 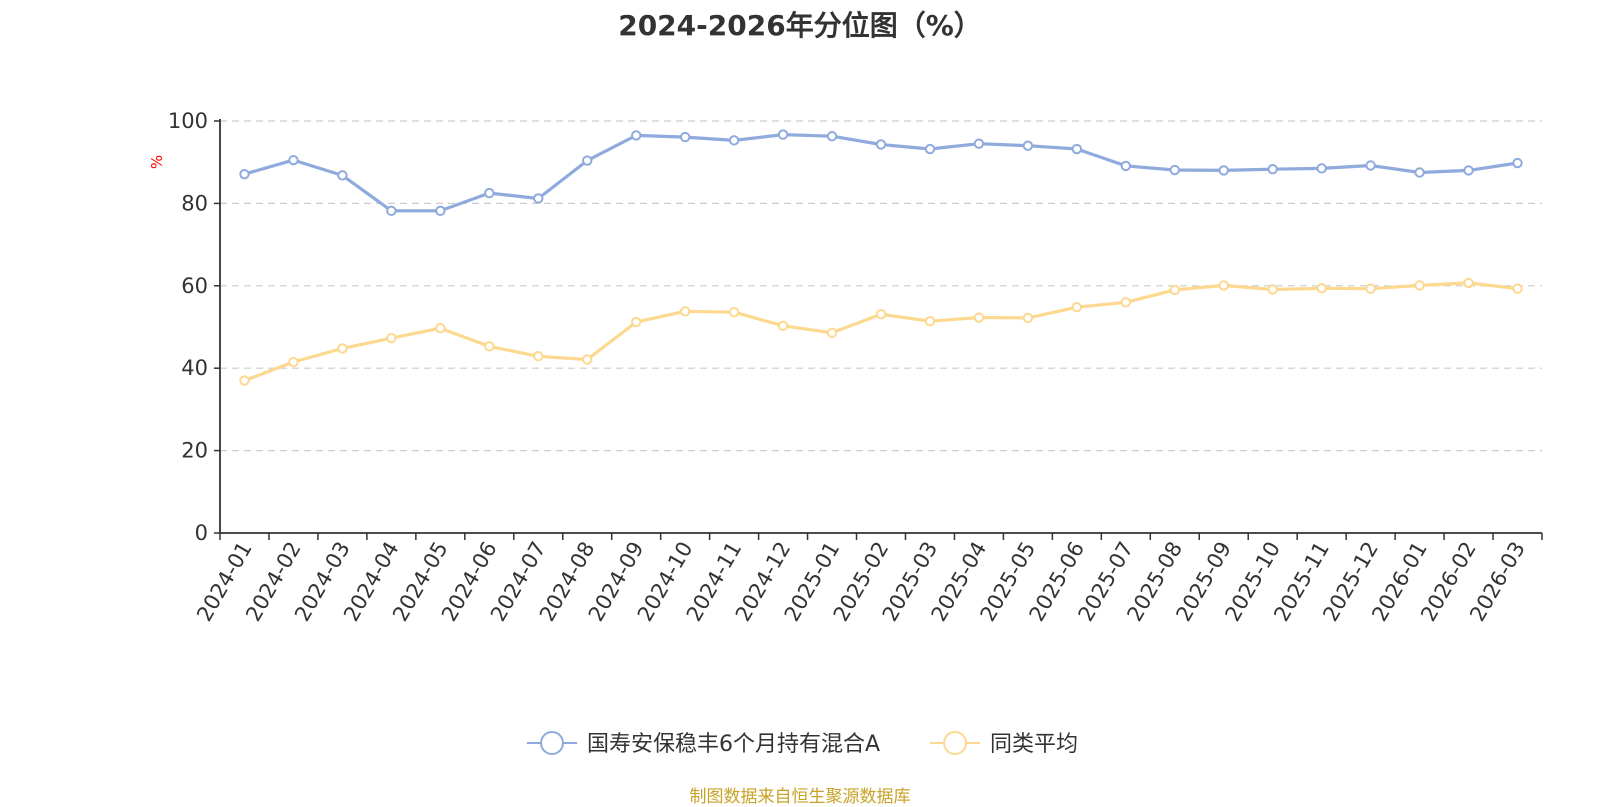 I want to click on y-tick-label: 80, so click(x=194, y=203).